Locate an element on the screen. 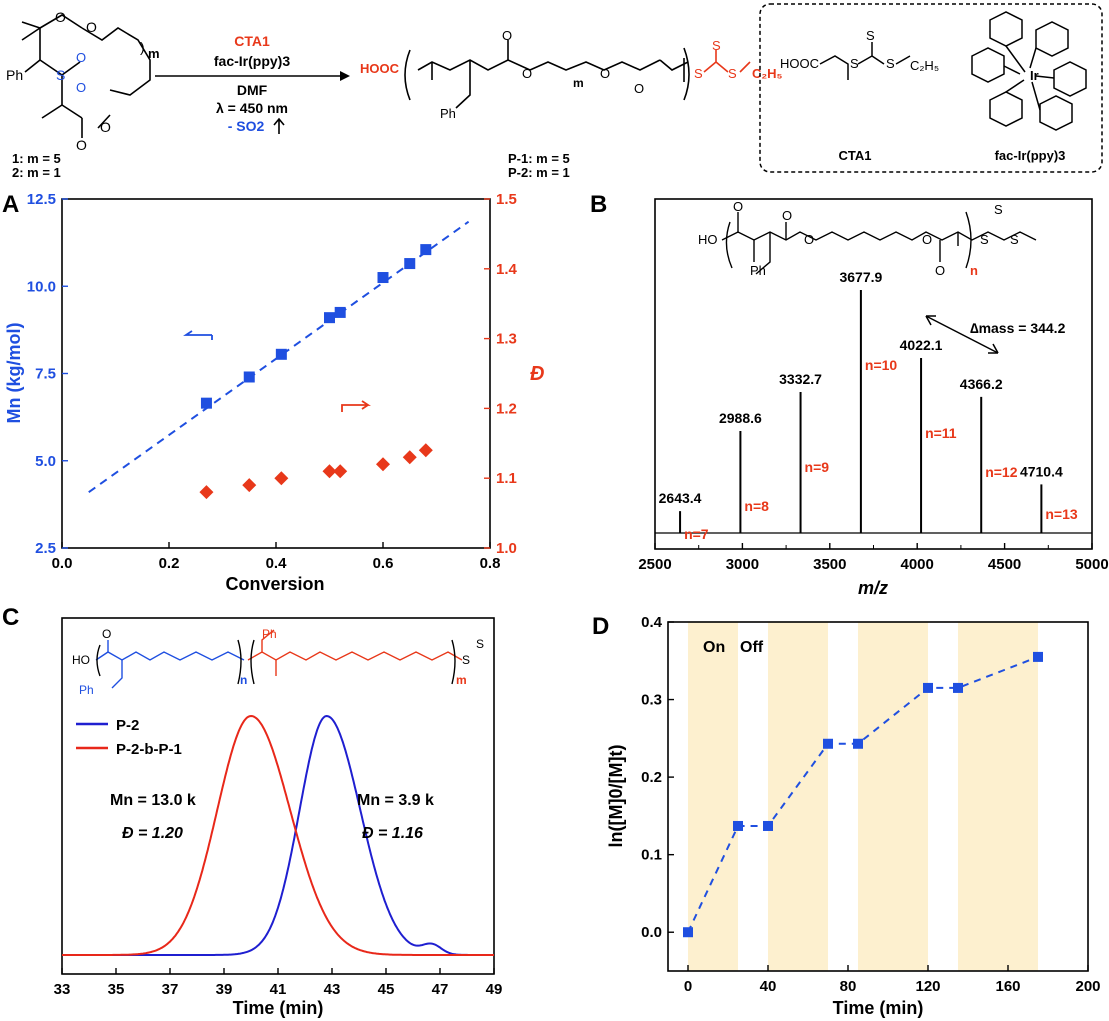 This screenshot has height=1021, width=1109. panel-c-xtick-label: 45 is located at coordinates (386, 989).